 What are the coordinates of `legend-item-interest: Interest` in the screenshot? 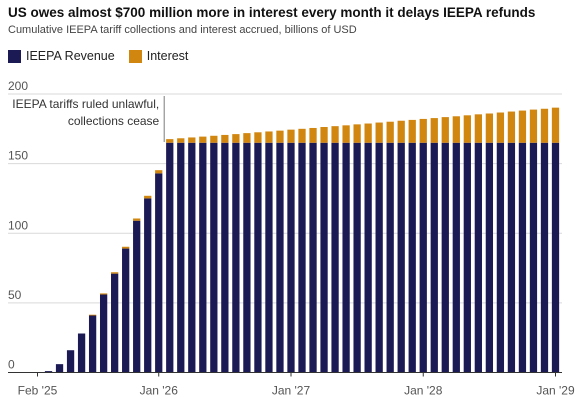 It's located at (158, 56).